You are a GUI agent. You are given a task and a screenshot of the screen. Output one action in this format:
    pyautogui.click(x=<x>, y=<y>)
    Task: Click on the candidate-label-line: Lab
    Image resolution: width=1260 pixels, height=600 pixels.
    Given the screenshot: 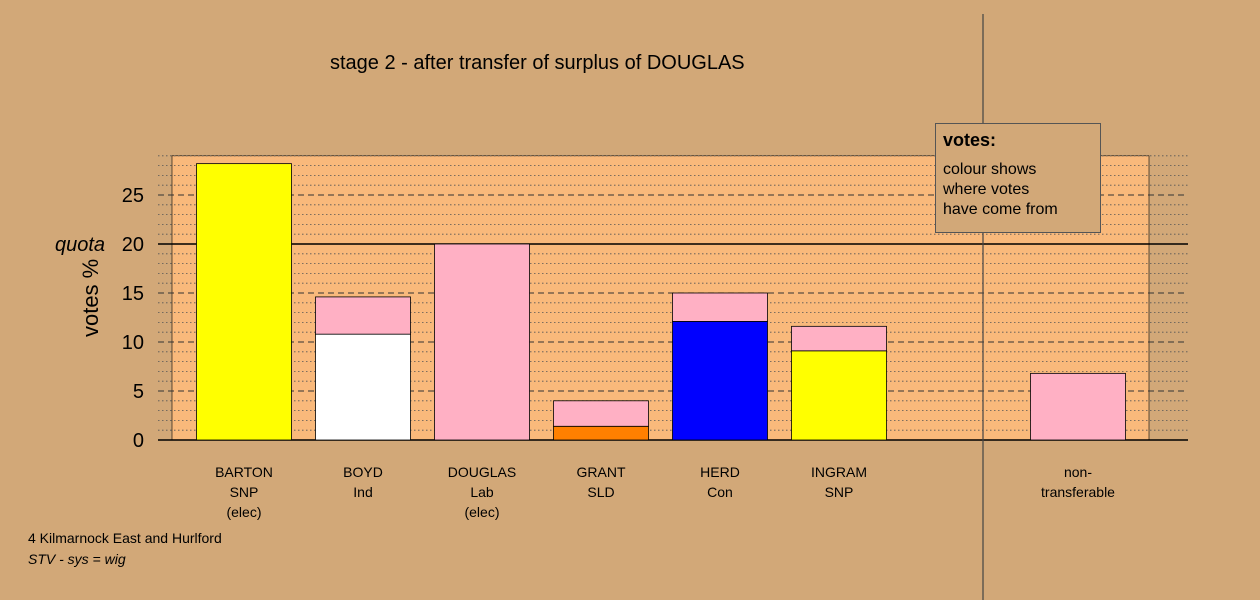 What is the action you would take?
    pyautogui.click(x=482, y=492)
    